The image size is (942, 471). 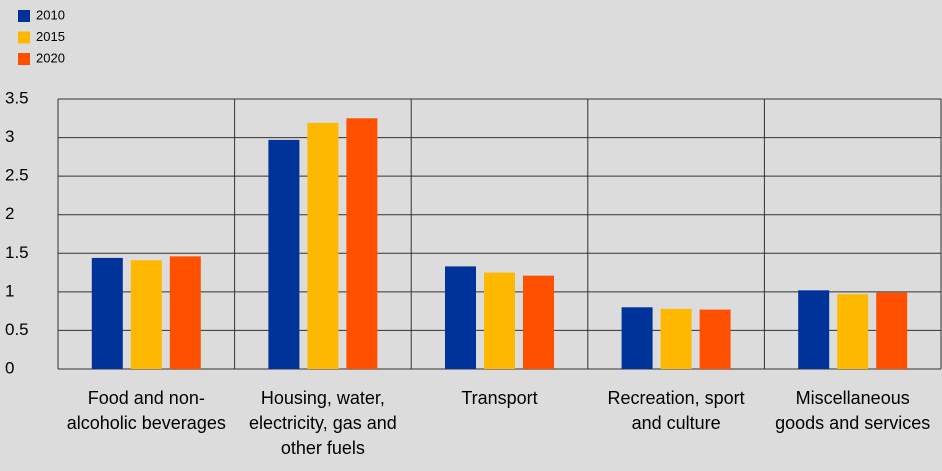 What do you see at coordinates (50, 36) in the screenshot?
I see `legend-label: 2015` at bounding box center [50, 36].